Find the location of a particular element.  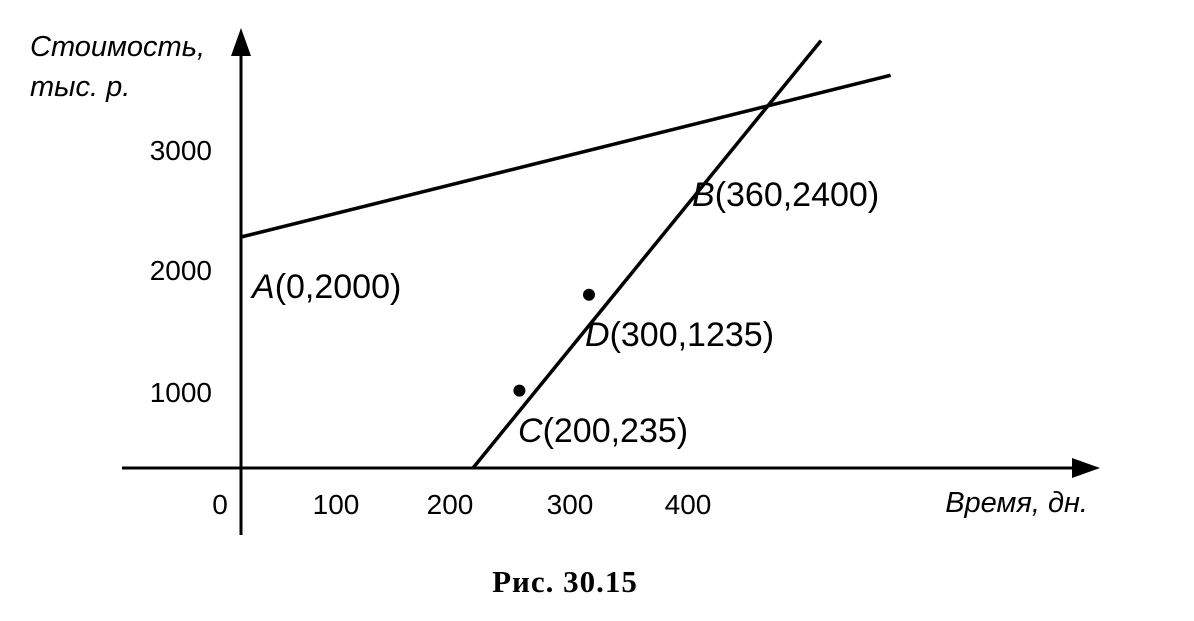

x-tick-label: 200 is located at coordinates (450, 504).